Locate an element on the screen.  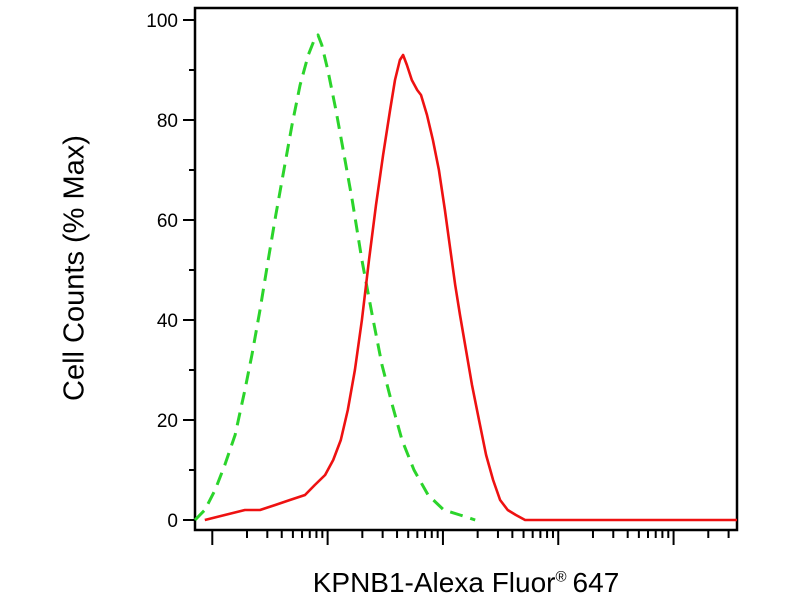
x-axis-label-number: 647 is located at coordinates (596, 582).